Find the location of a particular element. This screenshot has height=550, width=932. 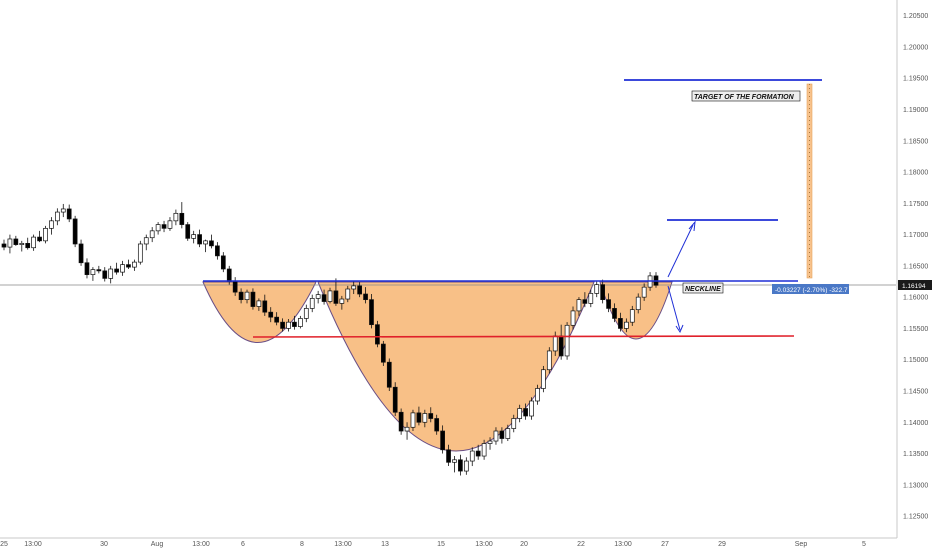

x-tick-15: 29 is located at coordinates (722, 544).